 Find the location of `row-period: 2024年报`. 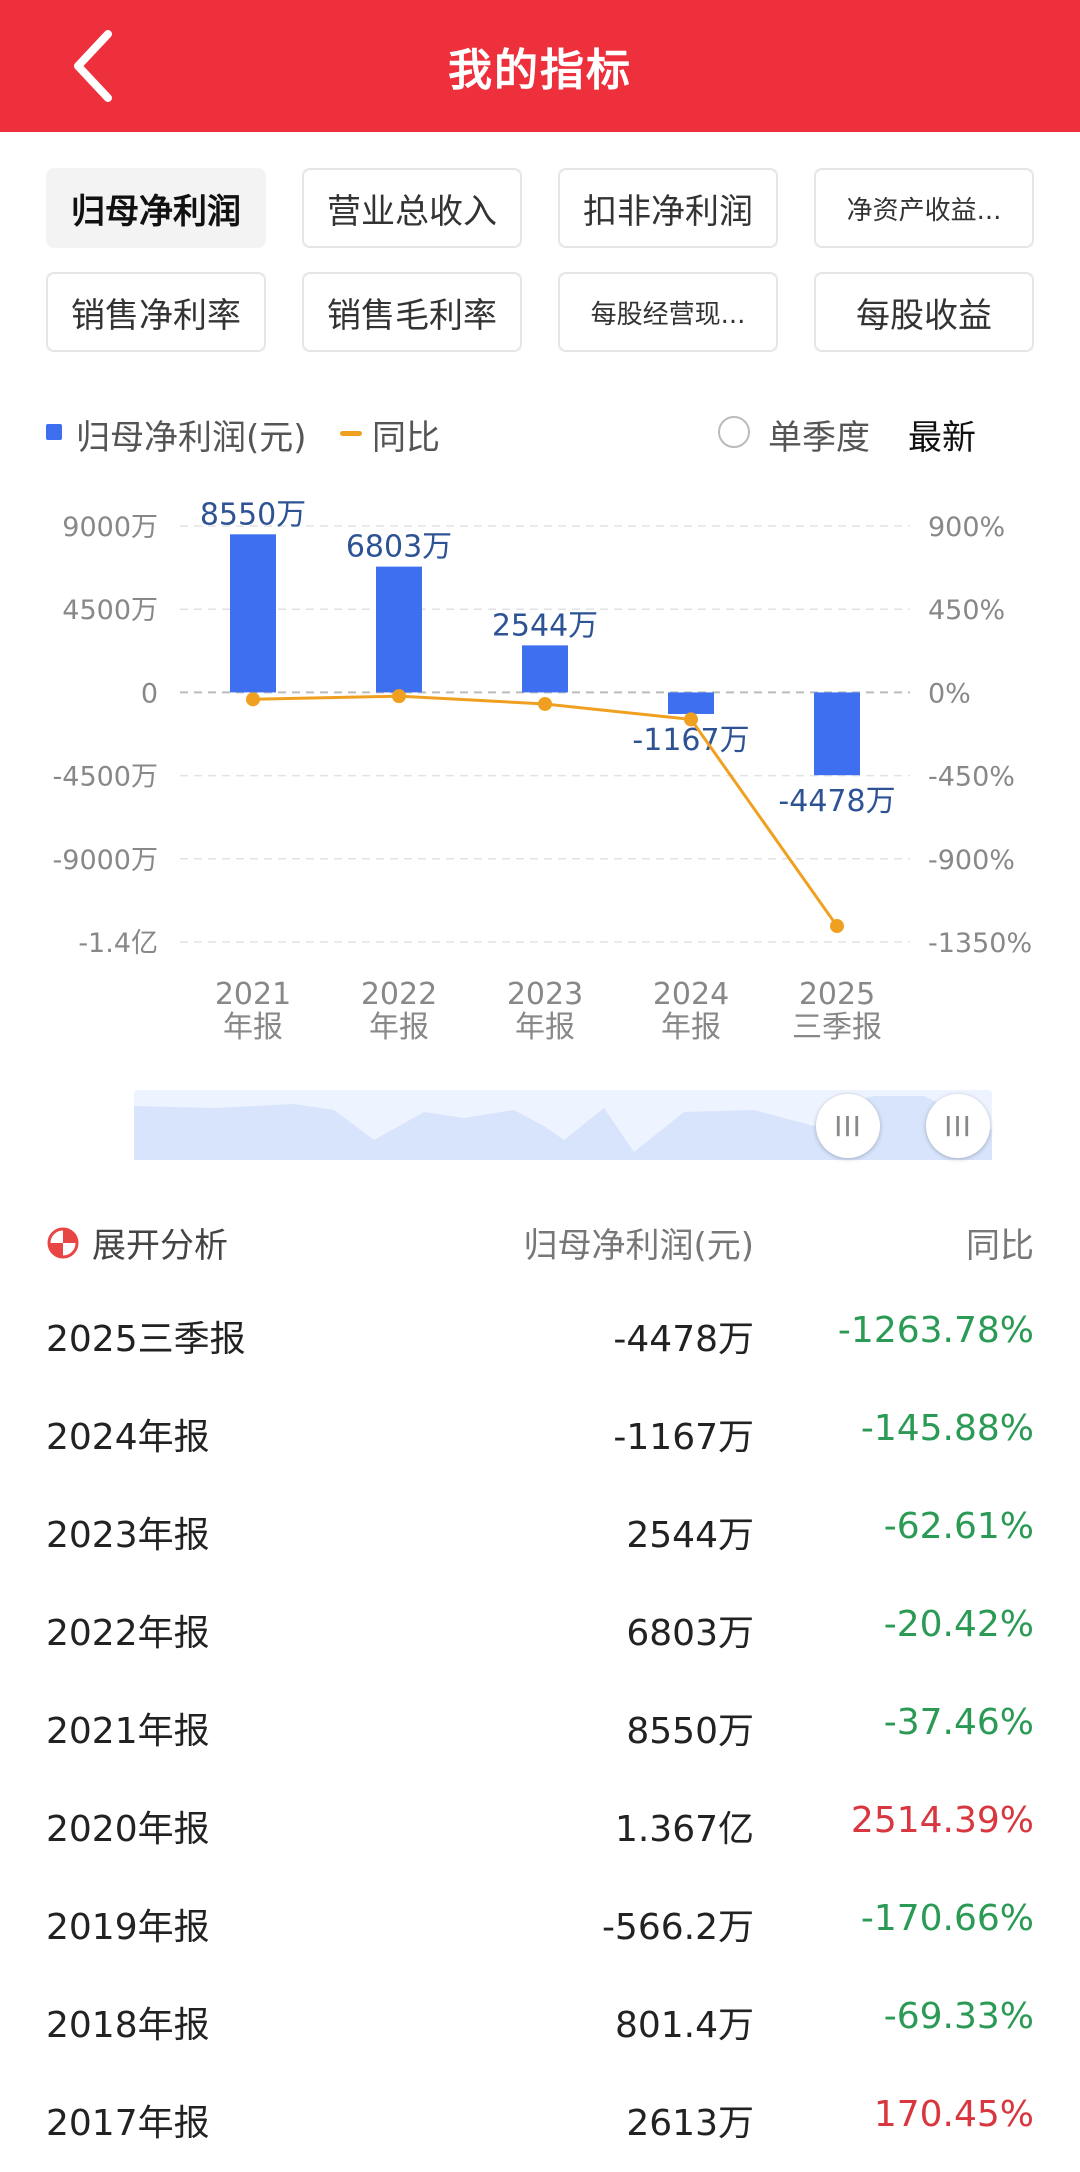

row-period: 2024年报 is located at coordinates (128, 1437).